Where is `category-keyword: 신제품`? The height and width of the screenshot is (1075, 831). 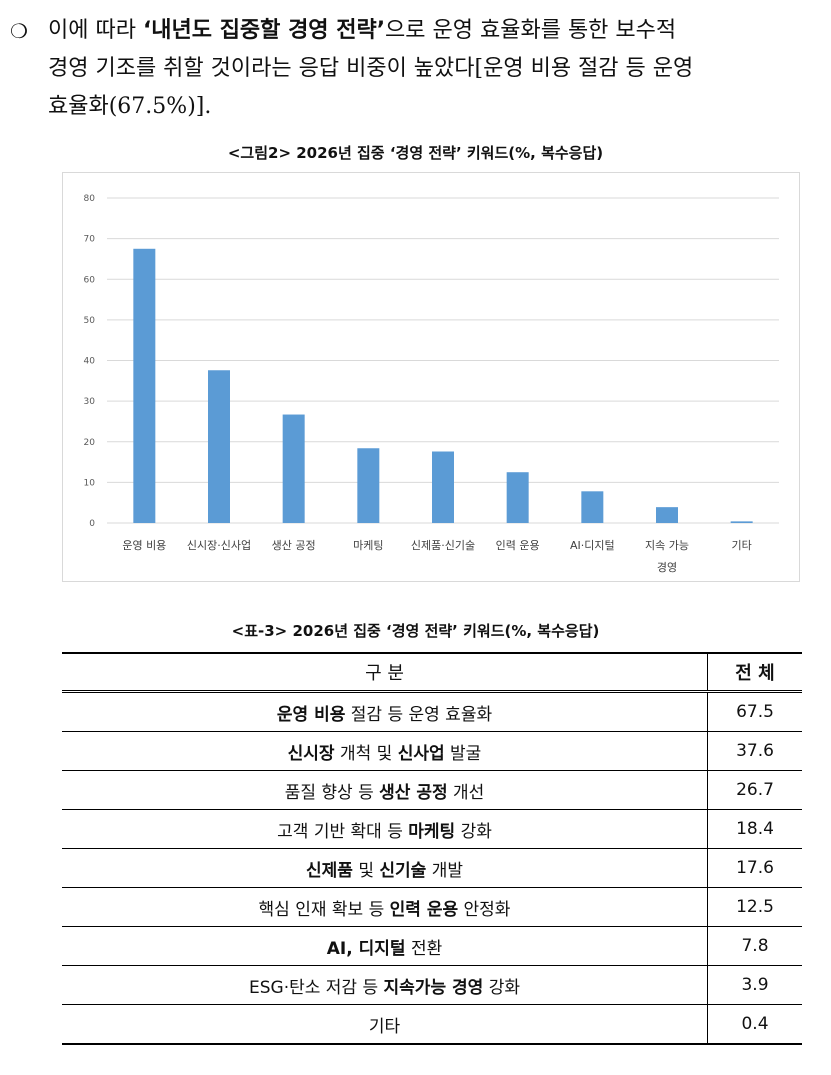
category-keyword: 신제품 is located at coordinates (329, 870).